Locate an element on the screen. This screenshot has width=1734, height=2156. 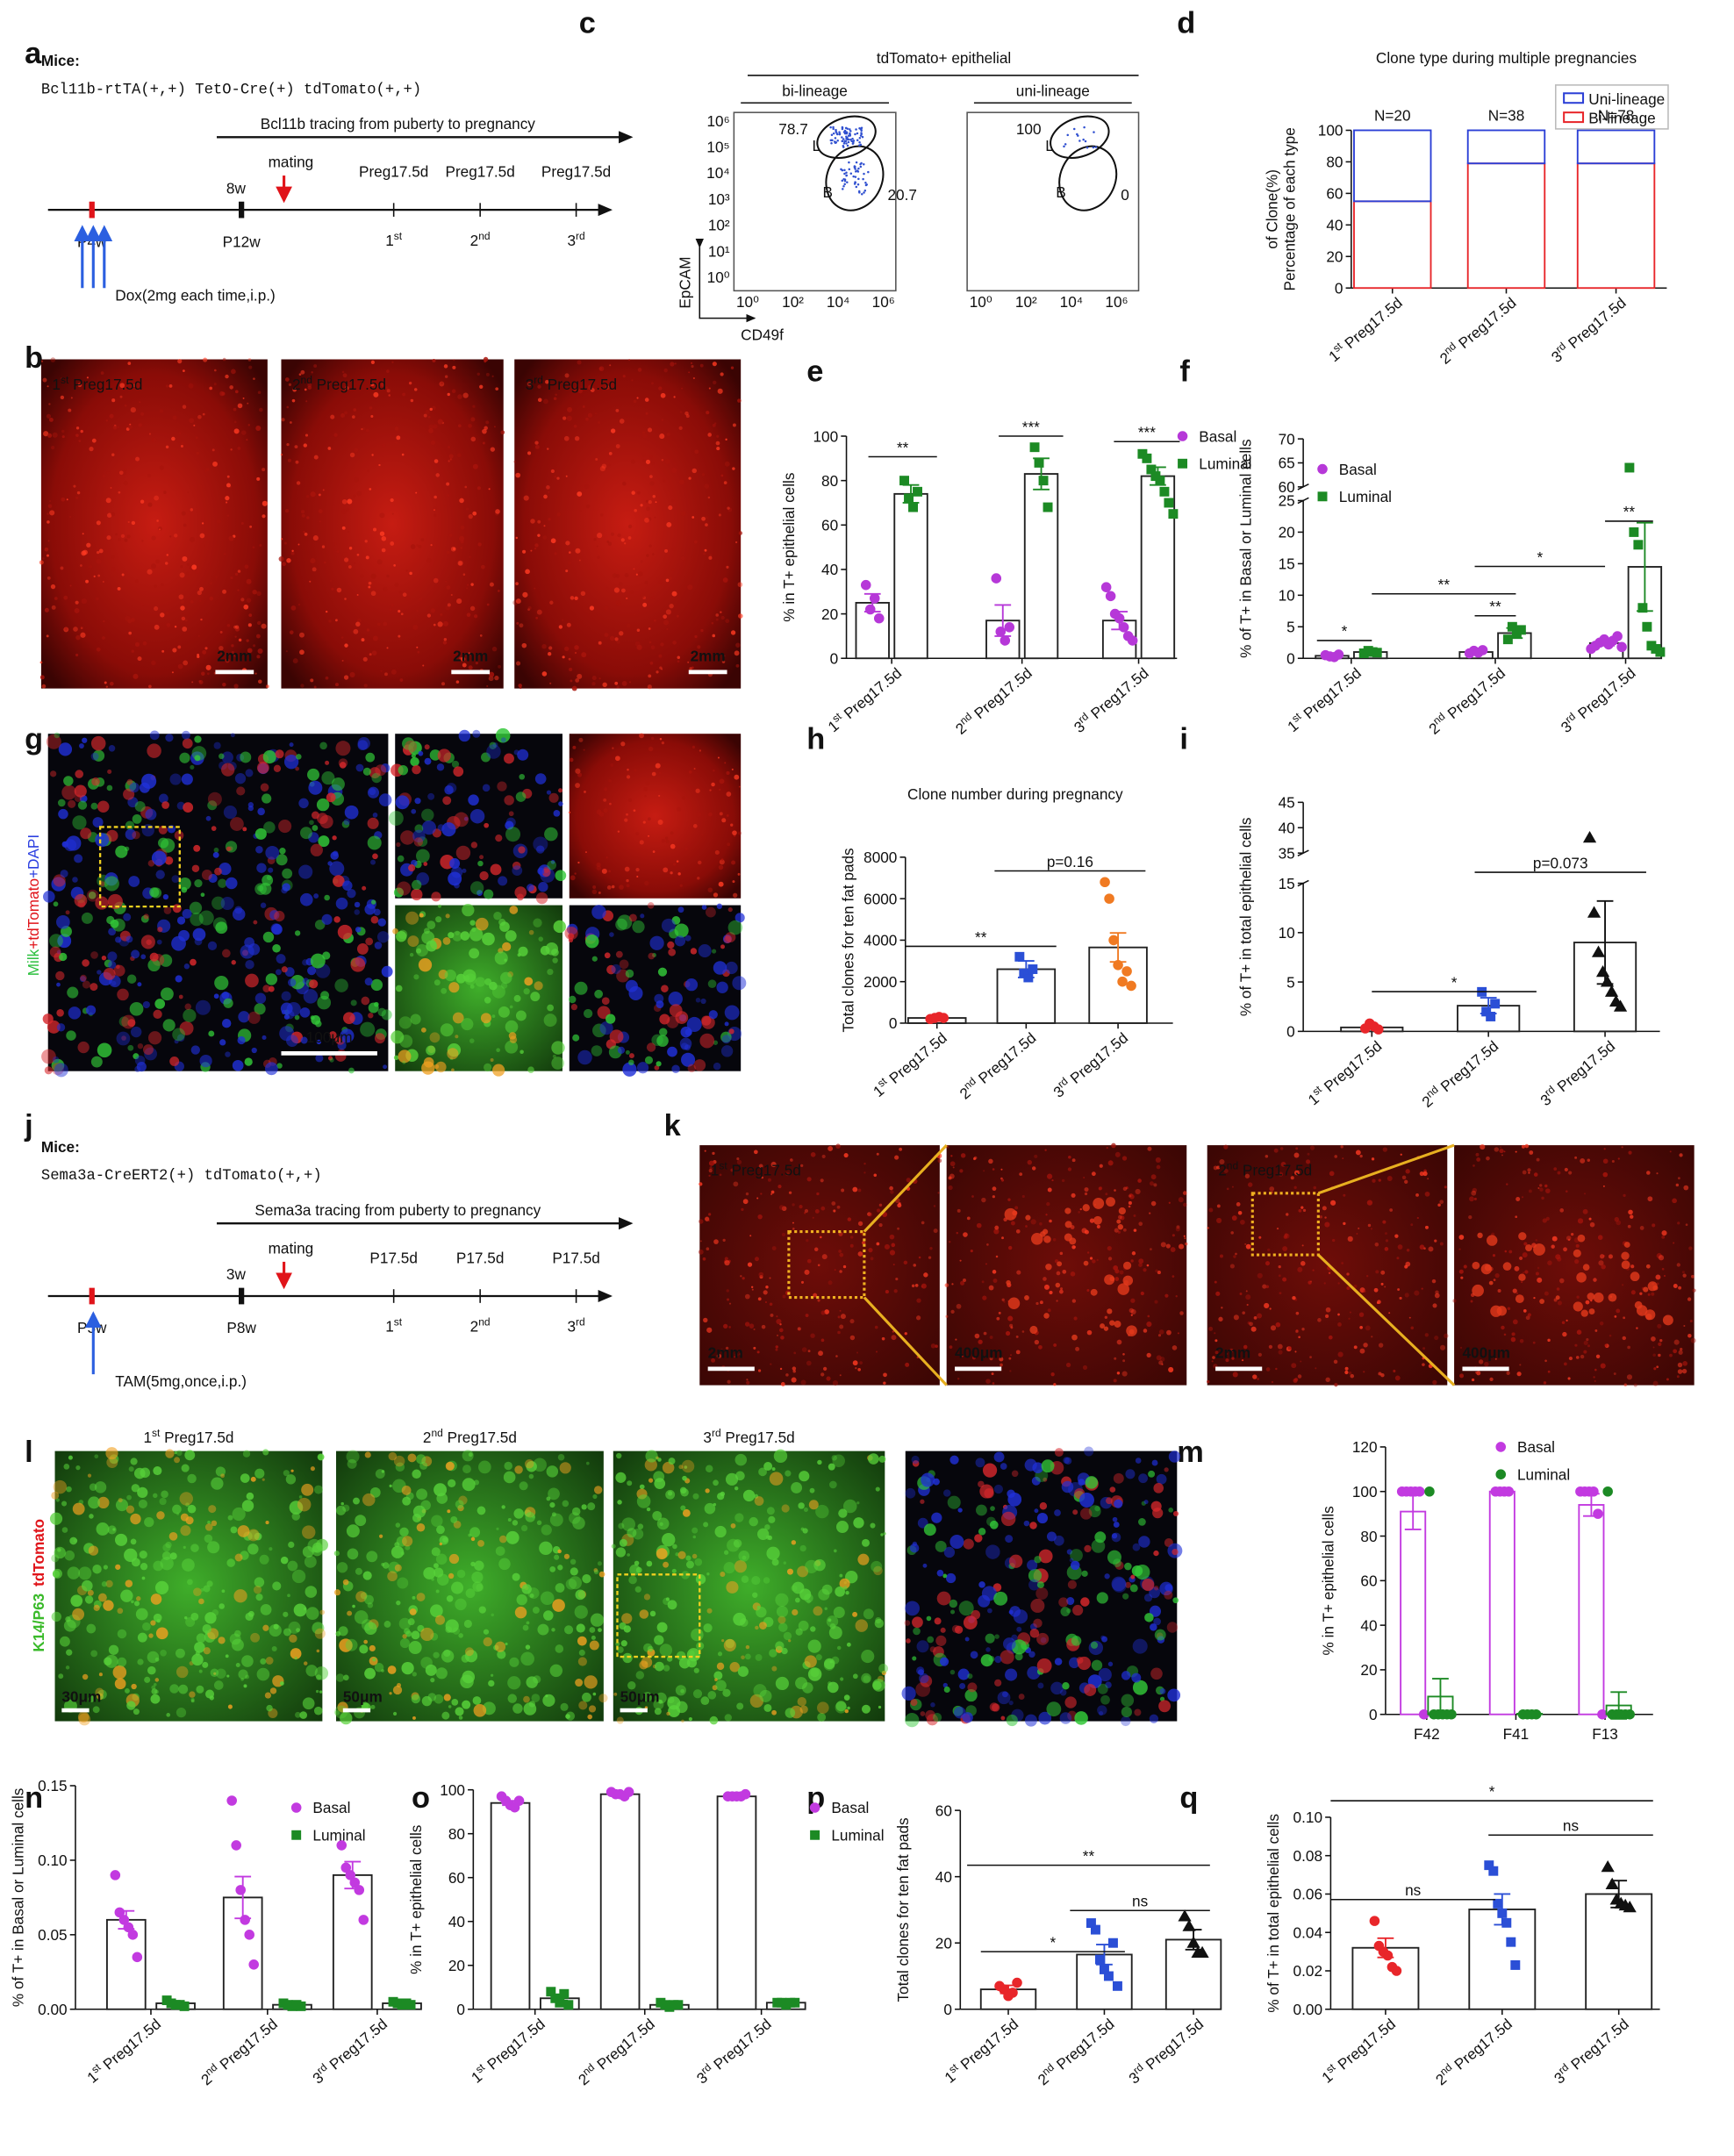
panel-letter: d is located at coordinates (1186, 23).